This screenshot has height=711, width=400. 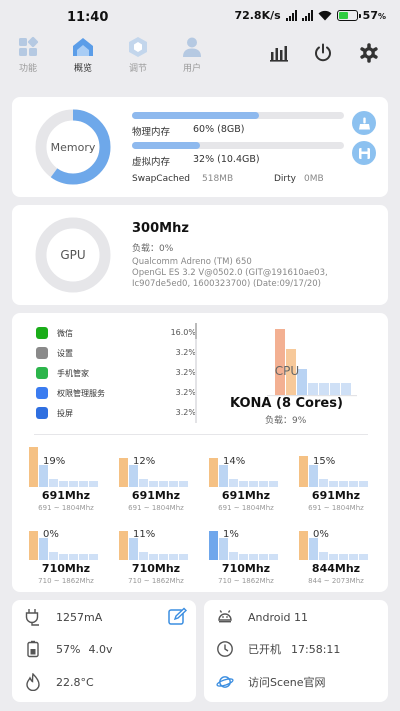 I want to click on battery-level-icon, so click(x=33, y=649).